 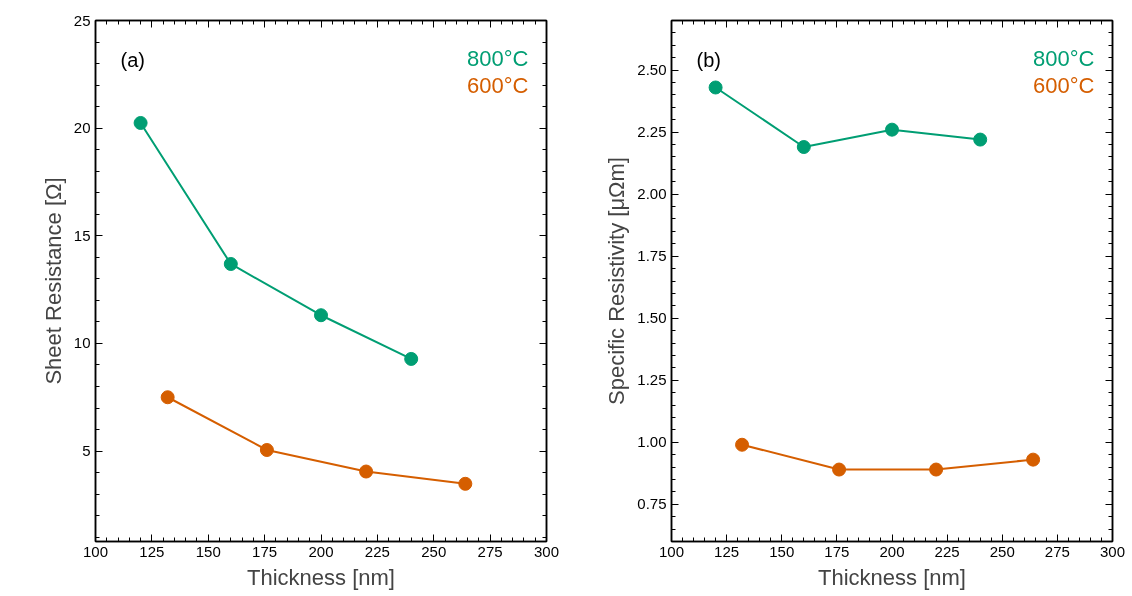 I want to click on y-tick-label: 2.50, so click(x=652, y=70).